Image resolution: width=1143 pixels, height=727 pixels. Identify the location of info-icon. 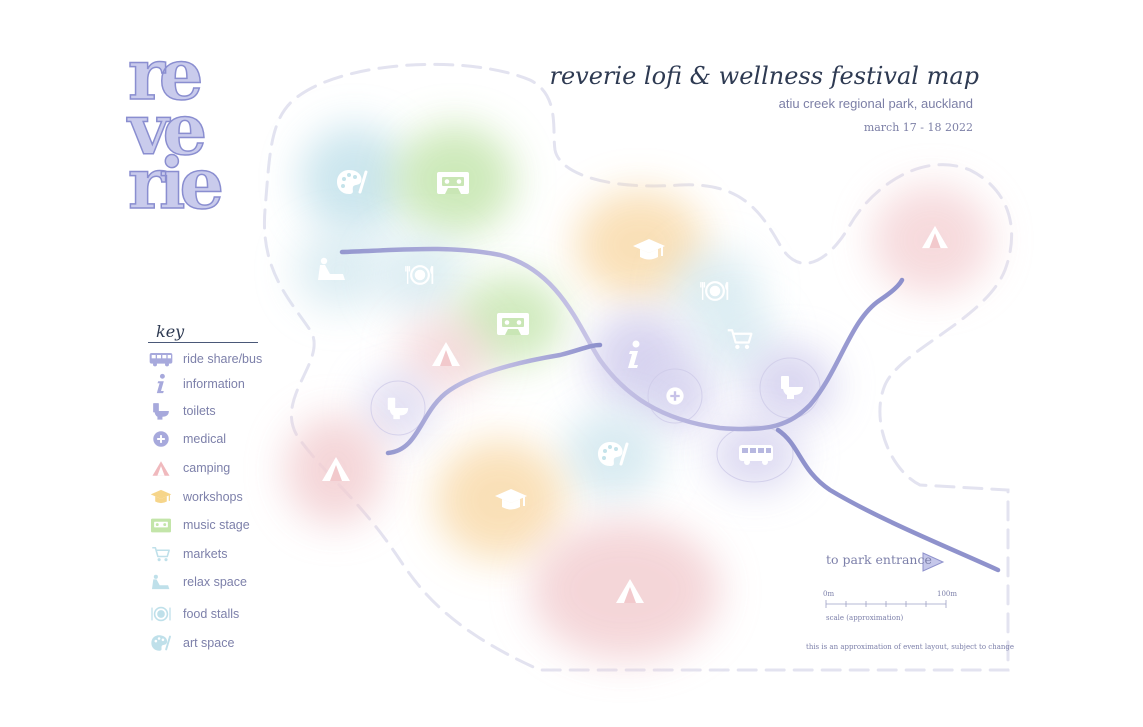
(161, 384).